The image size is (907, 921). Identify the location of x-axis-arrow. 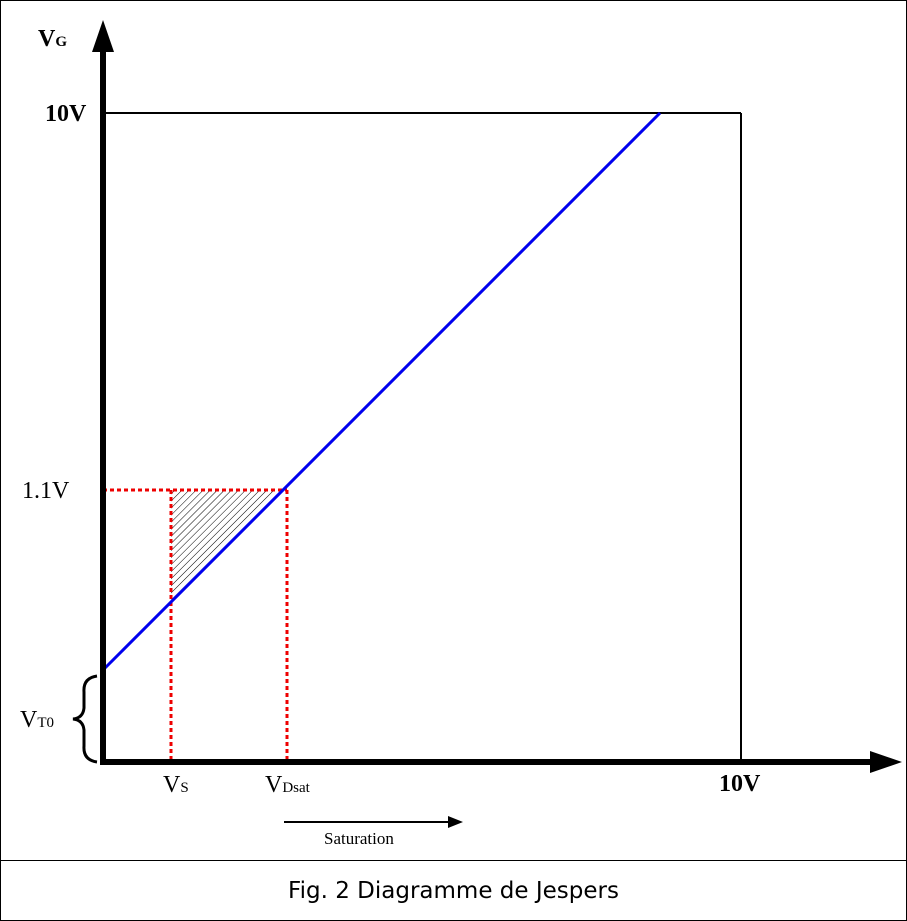
(886, 762).